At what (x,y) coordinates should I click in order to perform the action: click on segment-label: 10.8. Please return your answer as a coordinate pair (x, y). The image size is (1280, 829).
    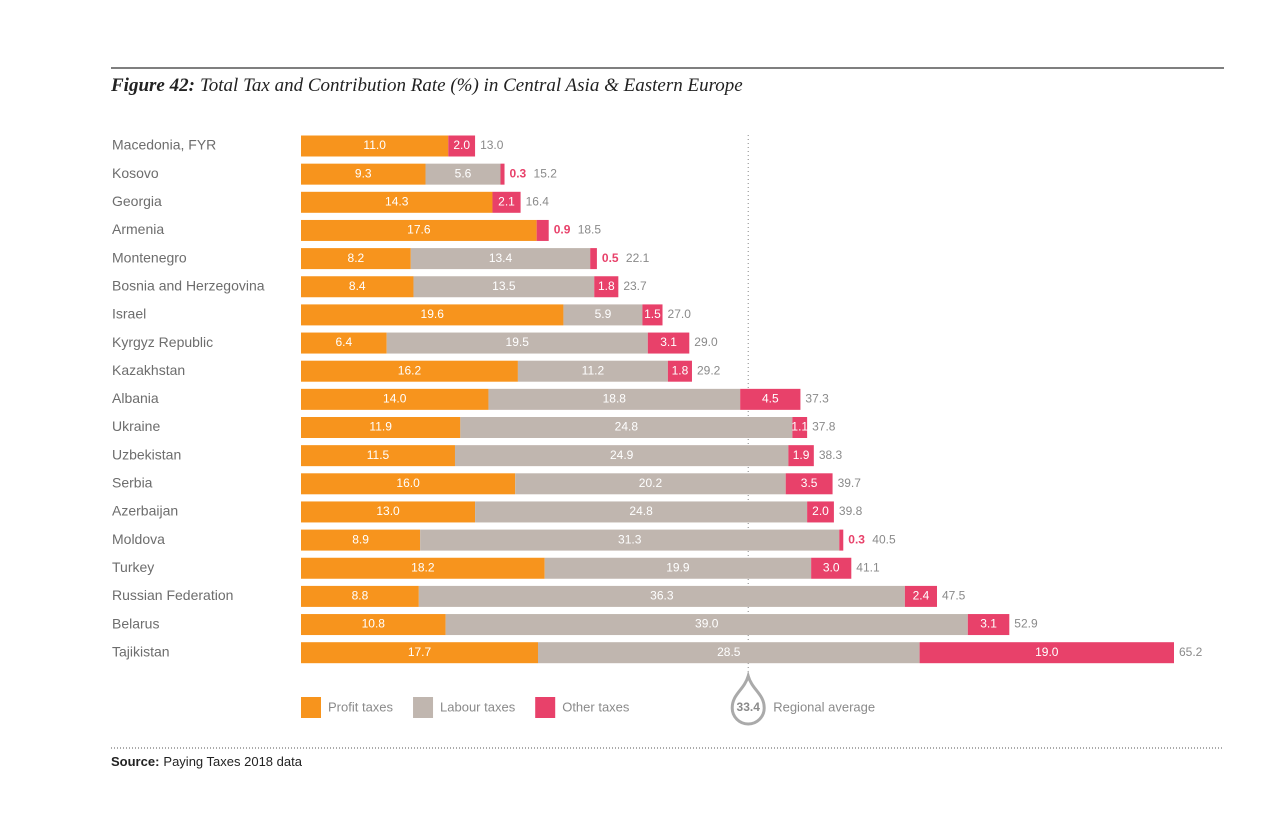
    Looking at the image, I should click on (374, 624).